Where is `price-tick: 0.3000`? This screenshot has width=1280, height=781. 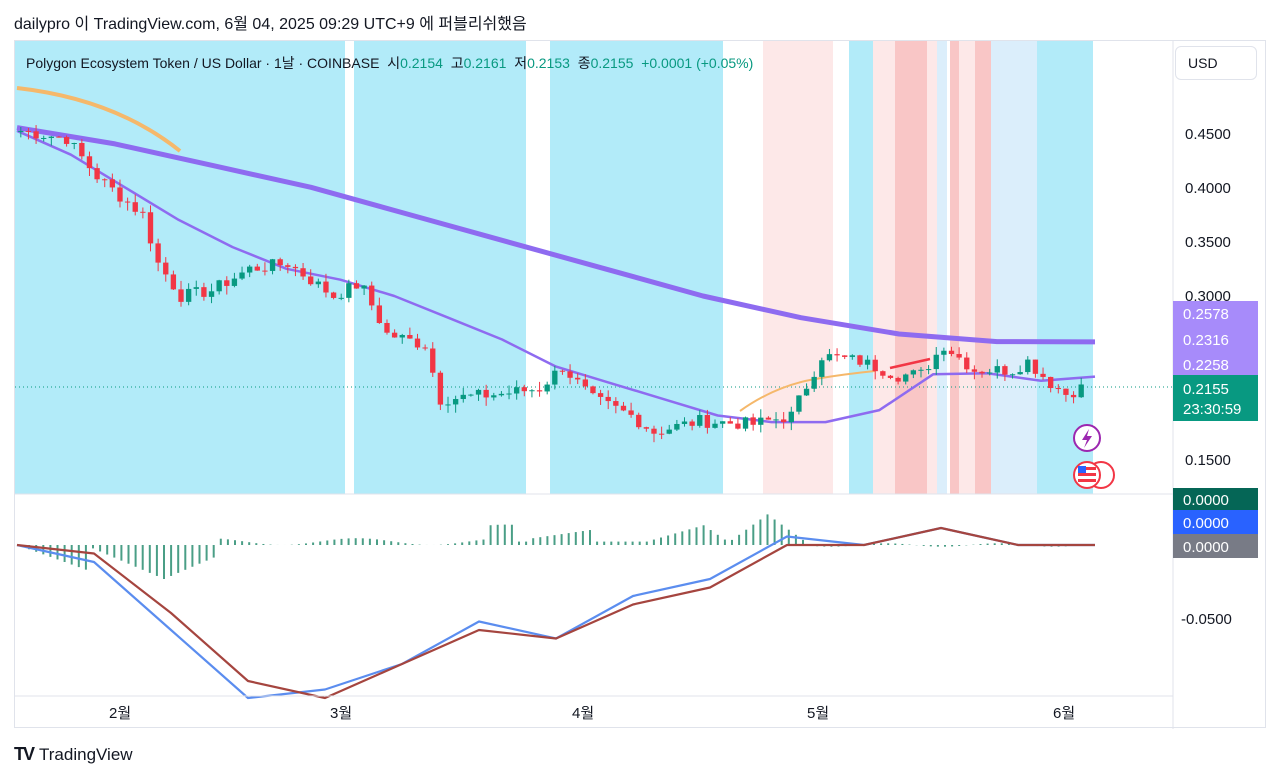 price-tick: 0.3000 is located at coordinates (1208, 296).